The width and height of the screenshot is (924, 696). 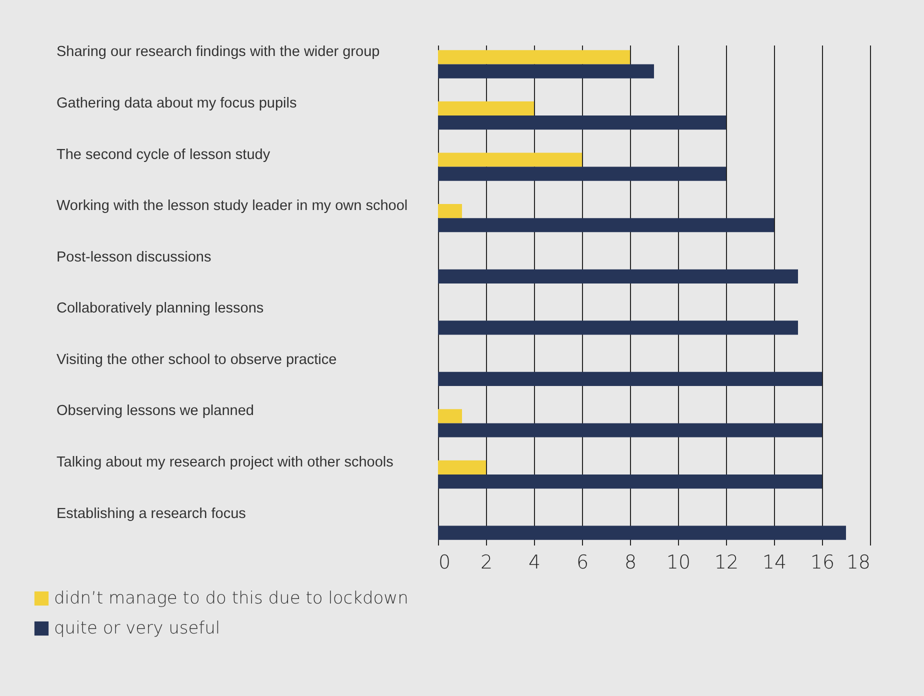 I want to click on x-tick-label: 16, so click(x=822, y=563).